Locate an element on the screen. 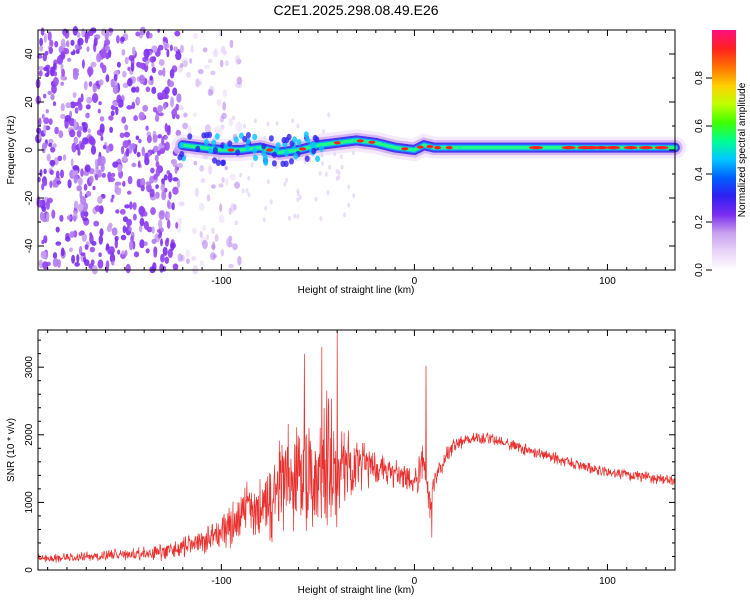 Image resolution: width=750 pixels, height=600 pixels. colorbar-tick-label: 0.2 is located at coordinates (699, 222).